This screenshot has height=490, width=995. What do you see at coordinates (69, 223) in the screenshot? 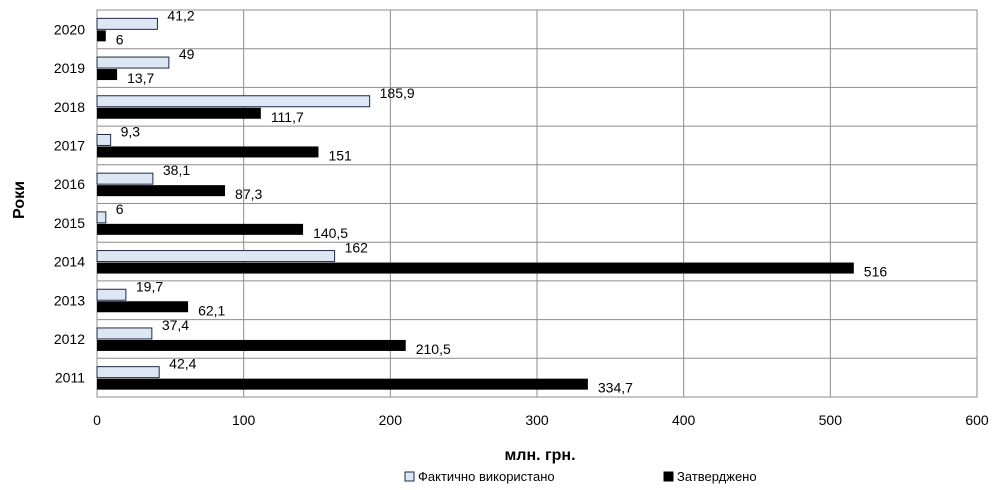
I see `year-label: 2015` at bounding box center [69, 223].